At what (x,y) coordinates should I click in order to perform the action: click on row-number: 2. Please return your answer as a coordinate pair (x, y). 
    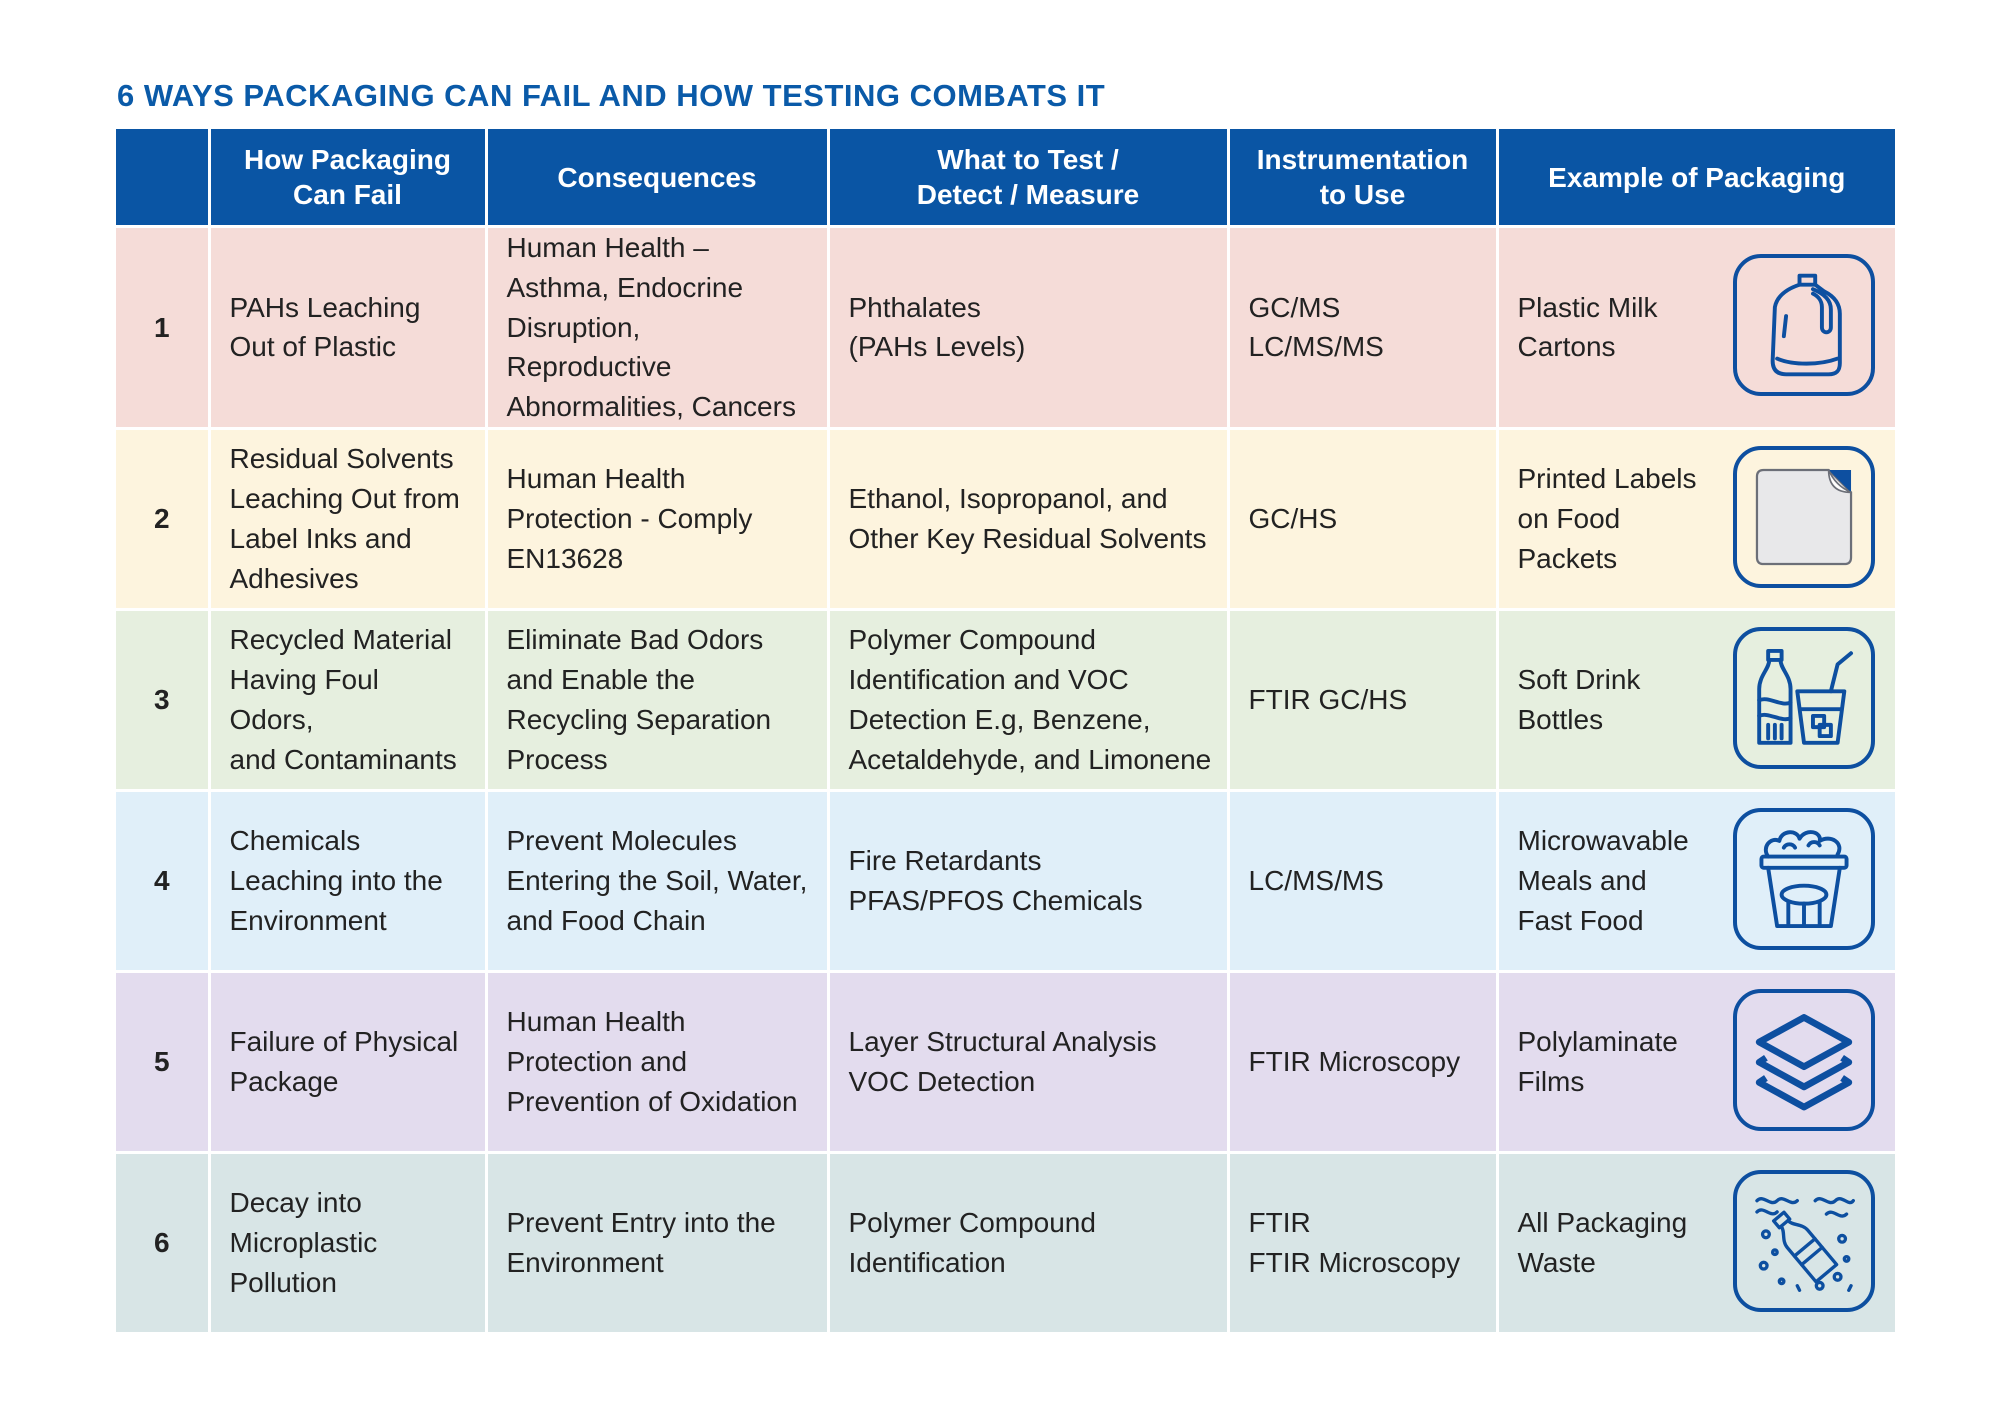
    Looking at the image, I should click on (162, 518).